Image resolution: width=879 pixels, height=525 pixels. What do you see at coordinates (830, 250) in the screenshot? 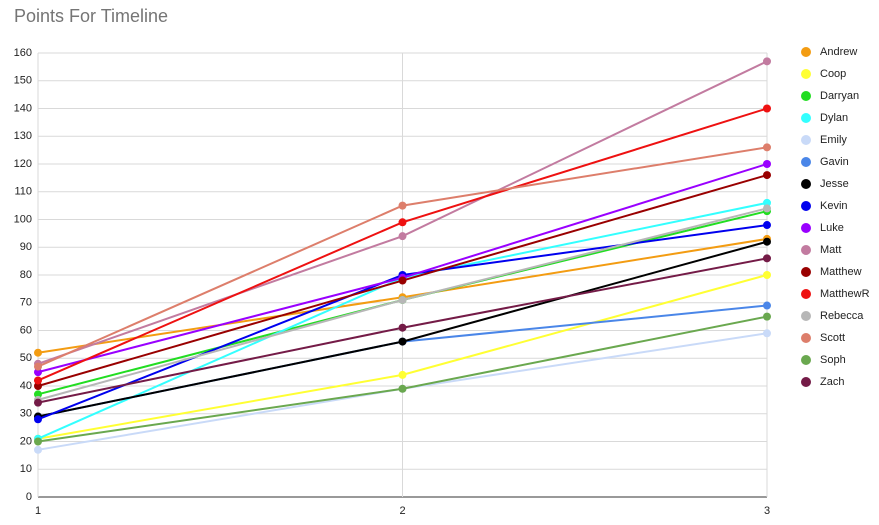
I see `legend-label: Matt` at bounding box center [830, 250].